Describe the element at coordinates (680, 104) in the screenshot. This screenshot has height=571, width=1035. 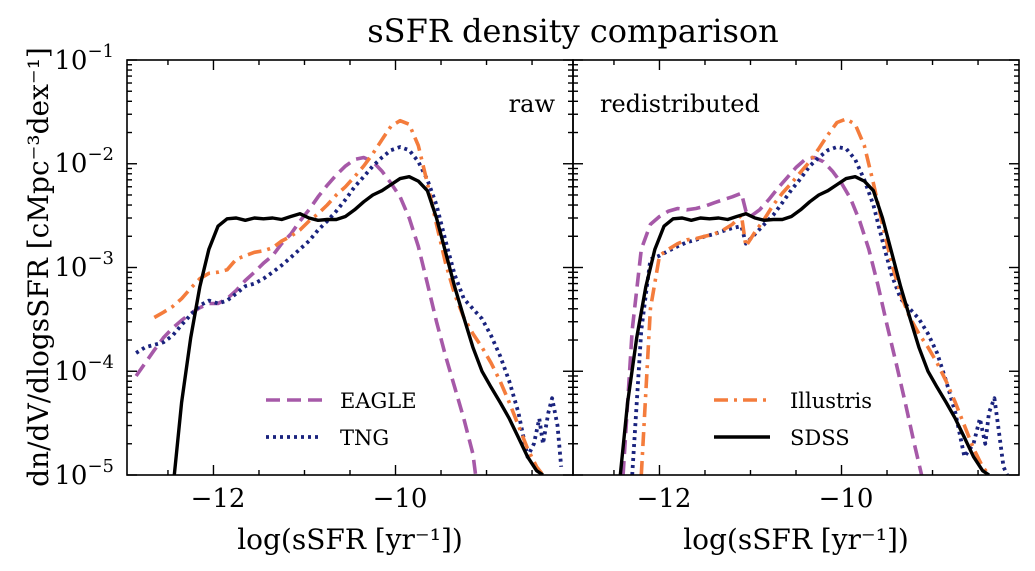
I see `panel-redistributed-label: redistributed` at that location.